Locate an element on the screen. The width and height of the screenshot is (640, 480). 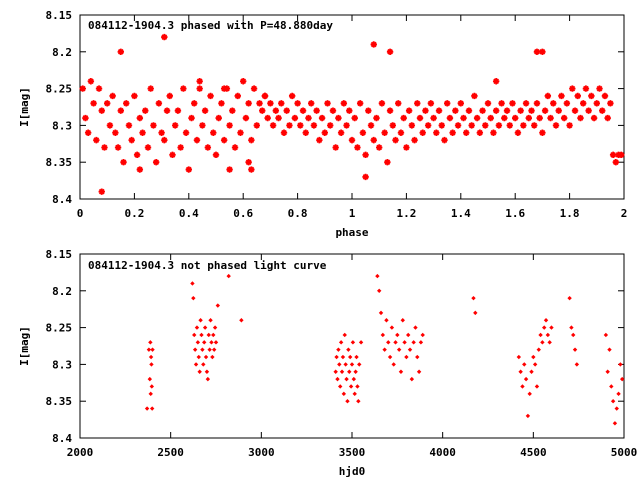
y-tick-label: 8.4 is located at coordinates (62, 199).